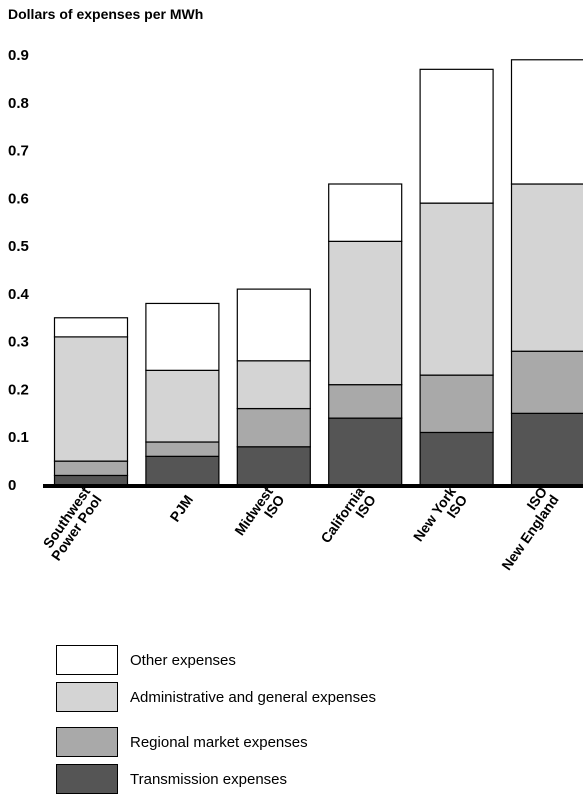  Describe the element at coordinates (18, 389) in the screenshot. I see `y-tick-label: 0.2` at that location.